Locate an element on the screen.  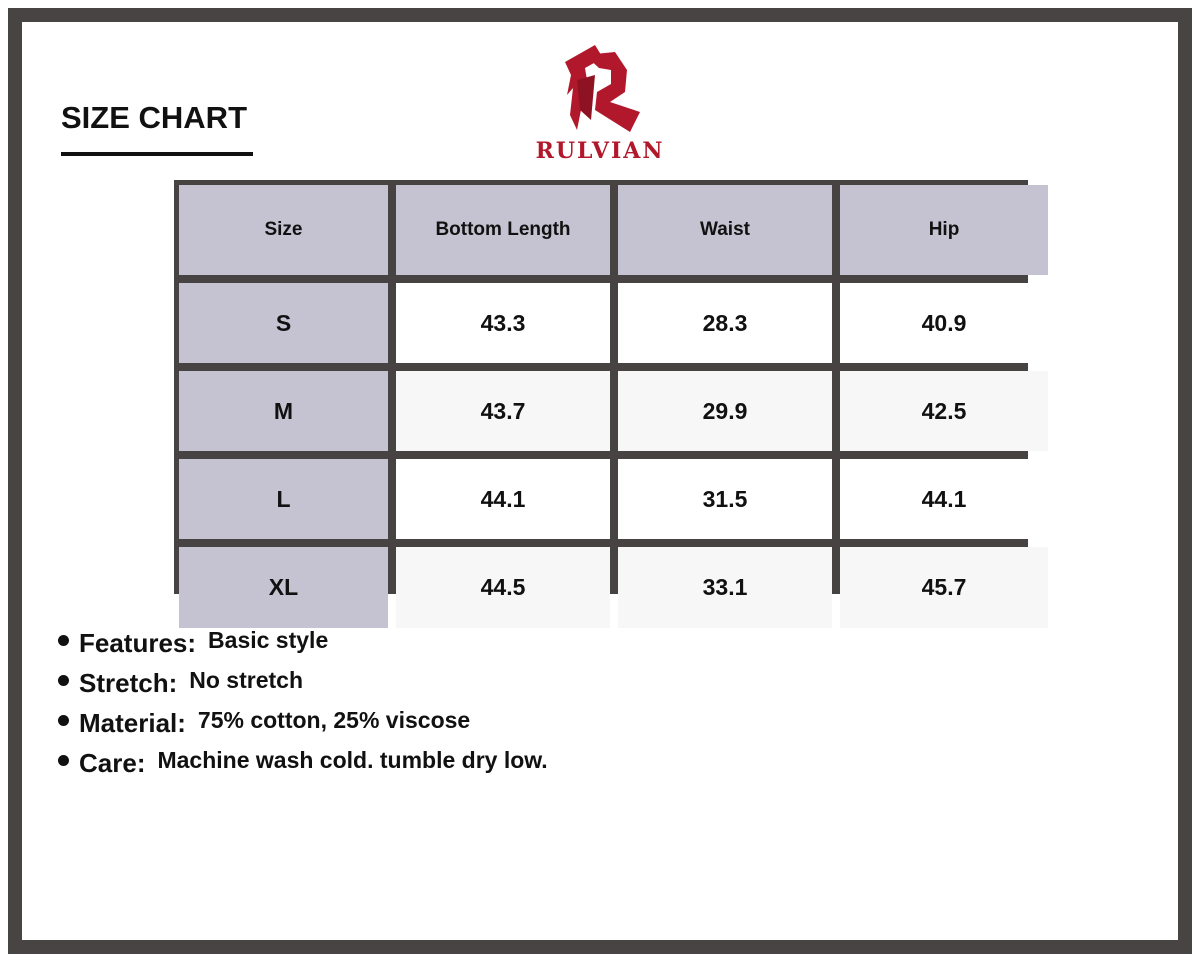
brand-logo: RULVIAN is located at coordinates (600, 102).